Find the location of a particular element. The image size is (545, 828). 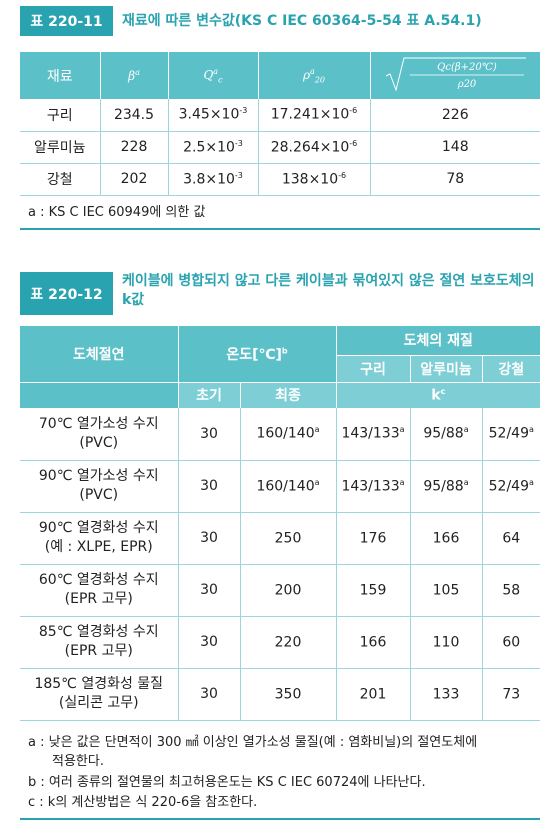

cell-beta: 202 is located at coordinates (133, 179).